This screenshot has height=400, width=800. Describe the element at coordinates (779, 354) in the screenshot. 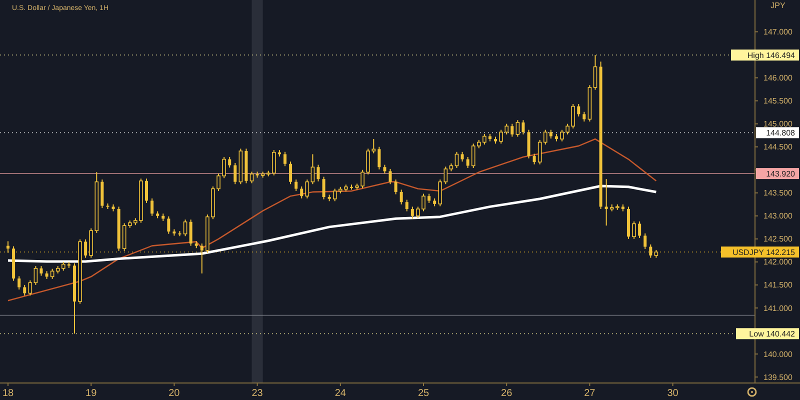

I see `y-tick-label: 140.000` at that location.